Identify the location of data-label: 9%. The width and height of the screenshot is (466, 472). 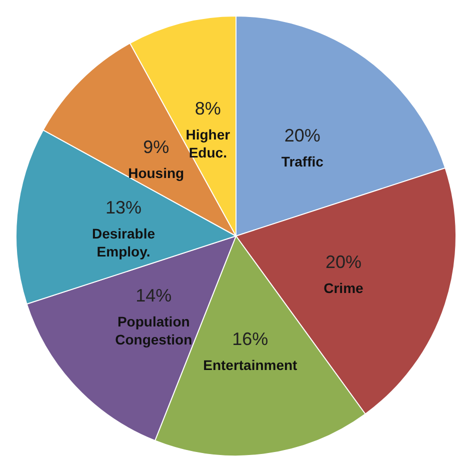
(156, 147).